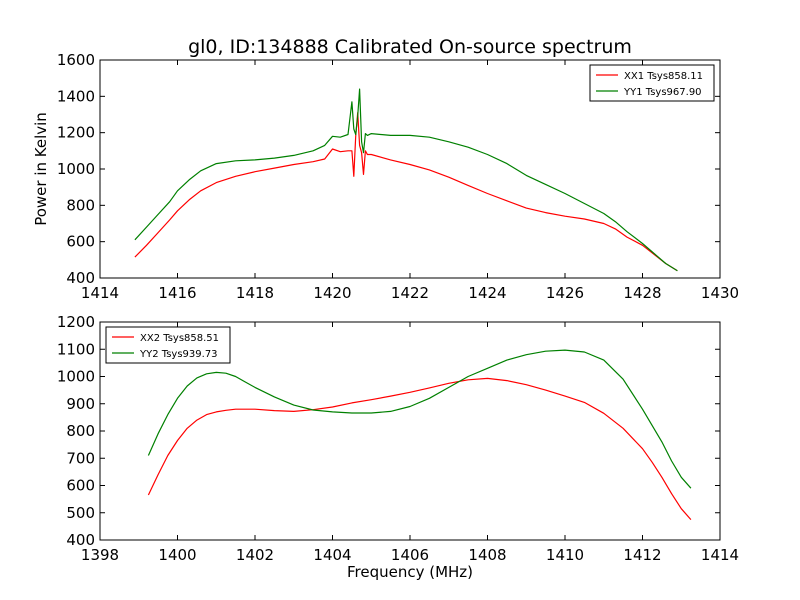  What do you see at coordinates (80, 431) in the screenshot?
I see `bottom-y-tick-label: 800` at bounding box center [80, 431].